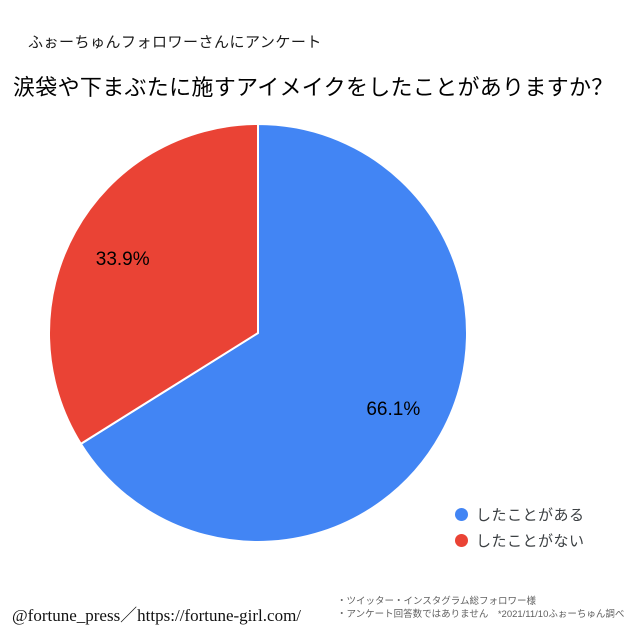 This screenshot has height=640, width=640. I want to click on legend-item-no: したことがない, so click(520, 540).